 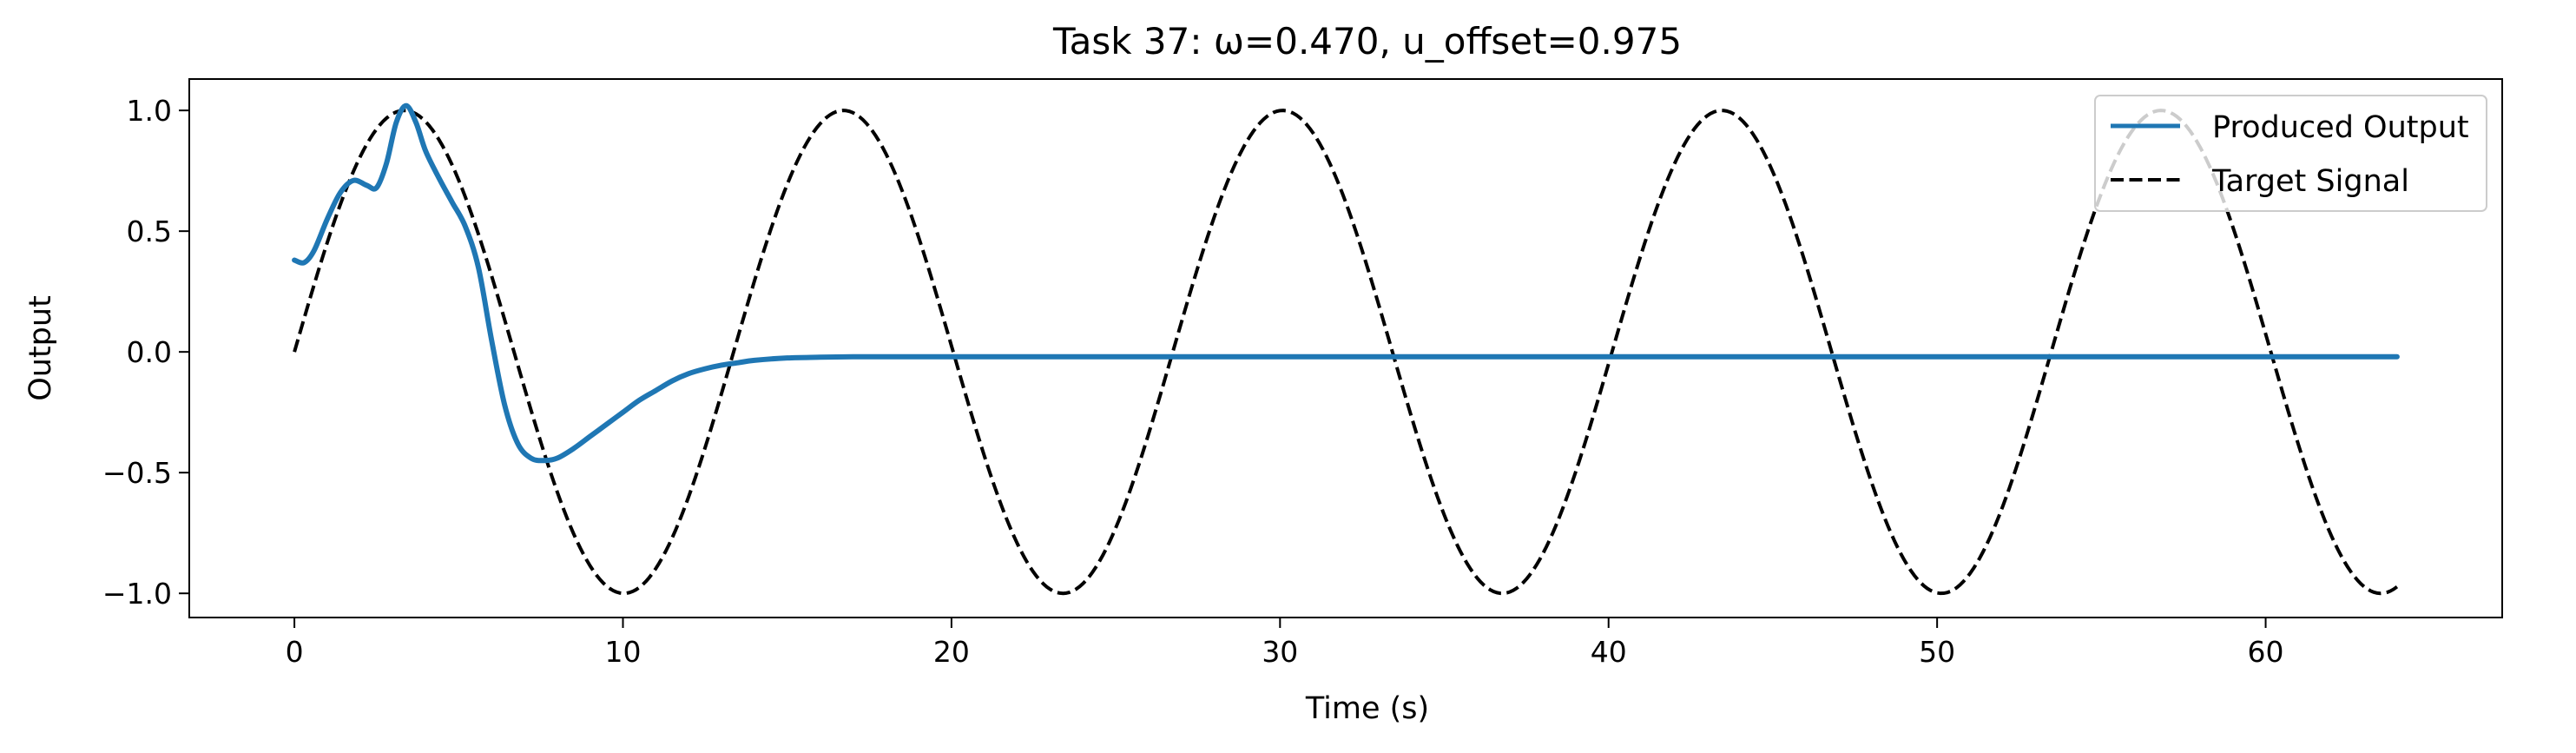 I want to click on y-axis-label: Output, so click(x=40, y=348).